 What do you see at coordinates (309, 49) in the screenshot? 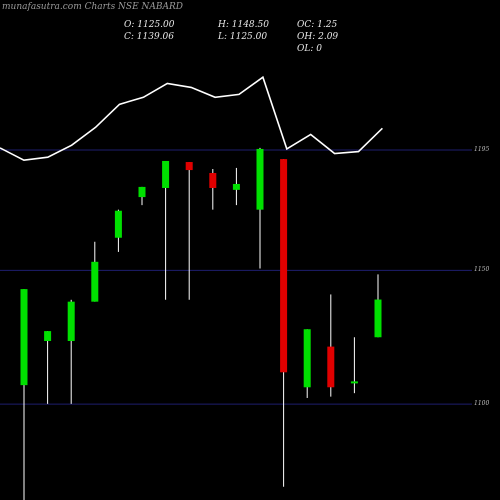
I see `ol-value: OL: 0` at bounding box center [309, 49].